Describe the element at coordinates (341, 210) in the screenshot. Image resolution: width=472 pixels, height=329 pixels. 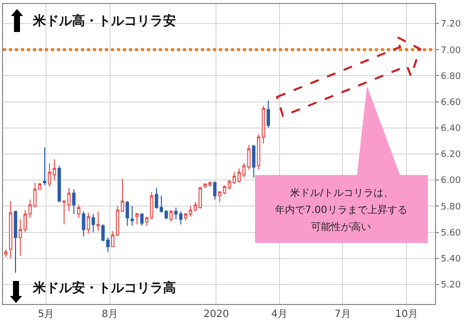
I see `annotation: 年内で7.00リラまで上昇する` at that location.